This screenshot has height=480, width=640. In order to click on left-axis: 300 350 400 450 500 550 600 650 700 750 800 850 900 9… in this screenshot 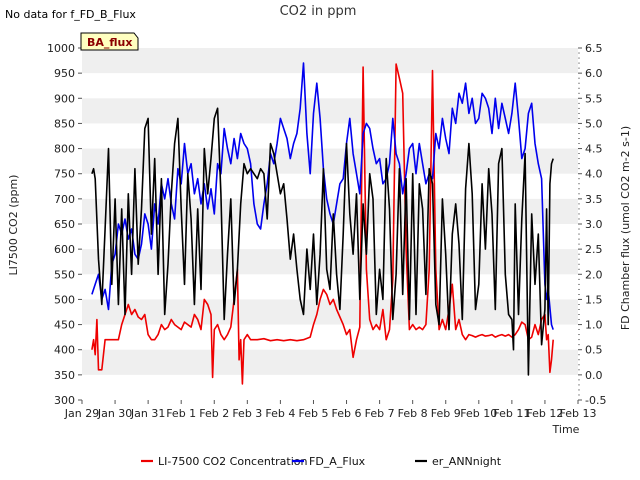, I will do `click(64, 224)`.